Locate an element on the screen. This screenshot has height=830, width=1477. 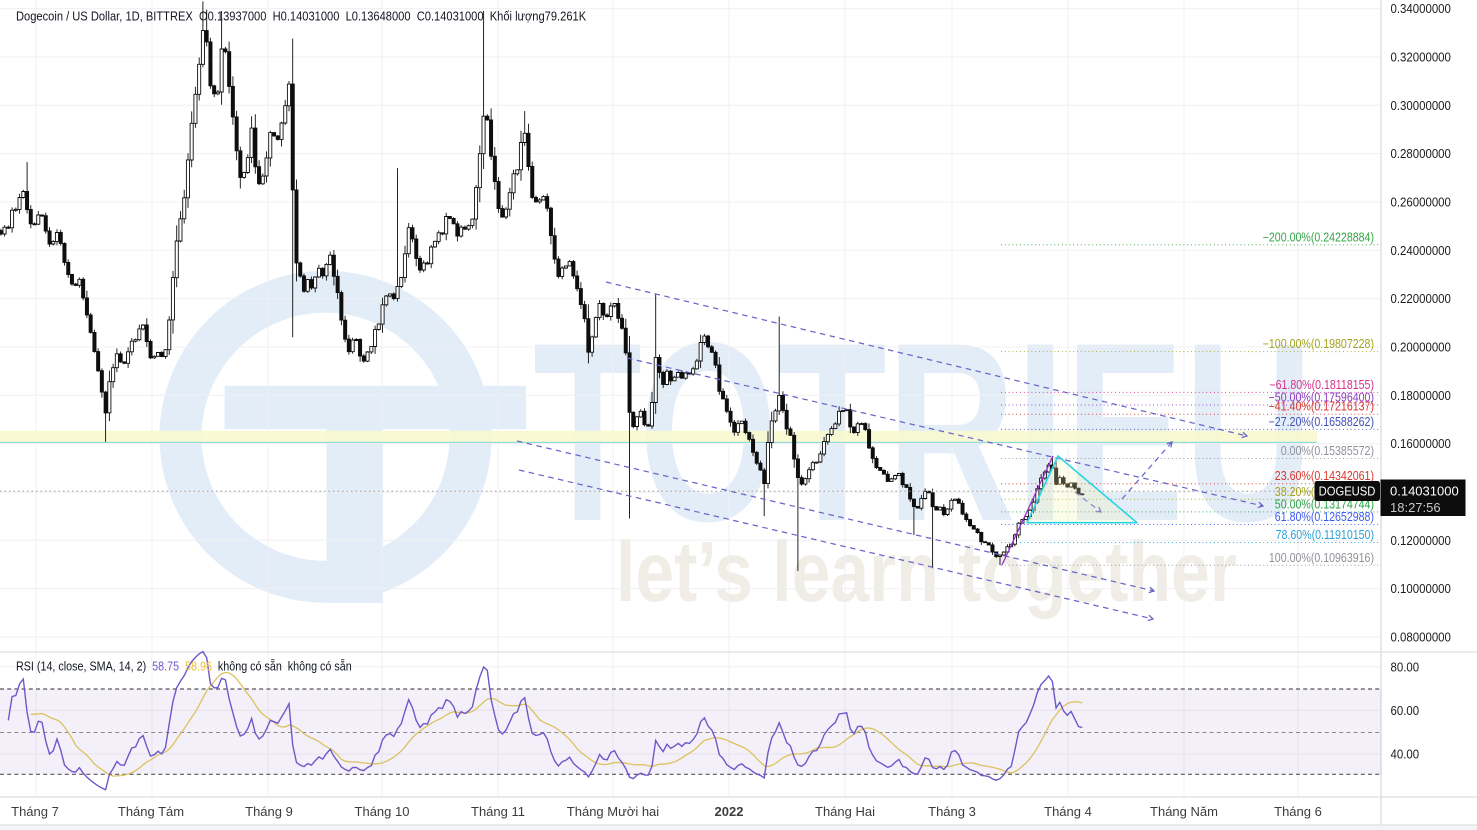
svg-text: Tháng 3 is located at coordinates (952, 811).